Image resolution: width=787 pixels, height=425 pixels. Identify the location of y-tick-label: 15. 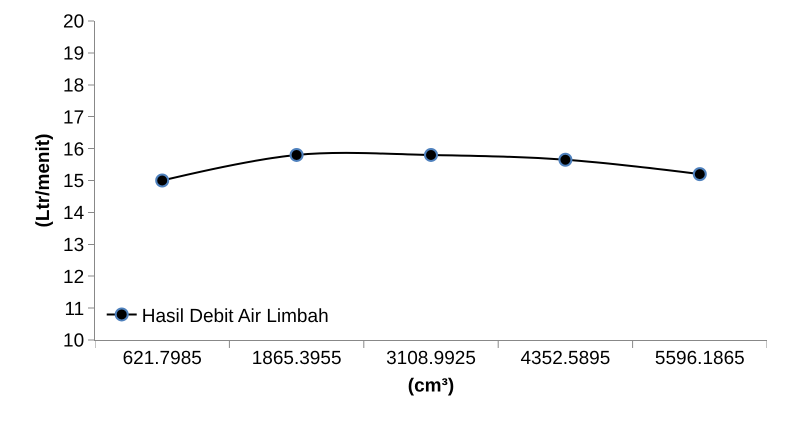
(73, 181).